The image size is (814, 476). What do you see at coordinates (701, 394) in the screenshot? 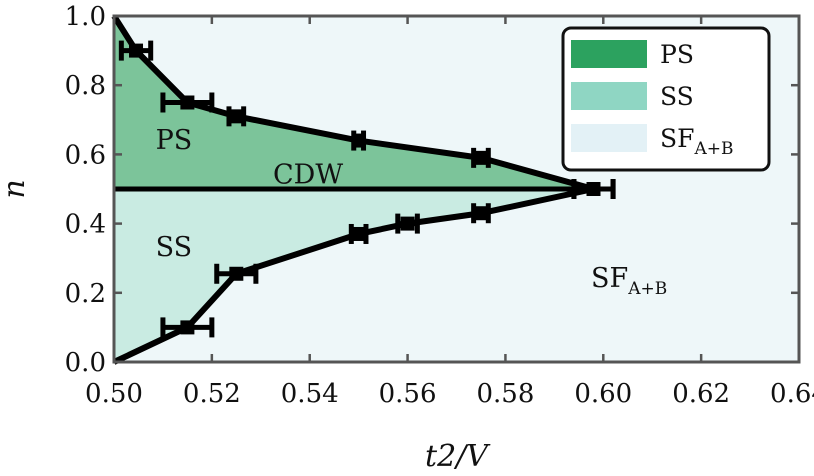
I see `x-tick-label: 0.62` at bounding box center [701, 394].